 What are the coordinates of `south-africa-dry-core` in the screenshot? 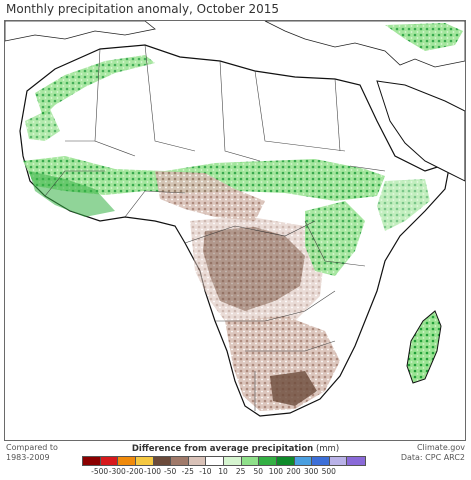 It's located at (293, 388).